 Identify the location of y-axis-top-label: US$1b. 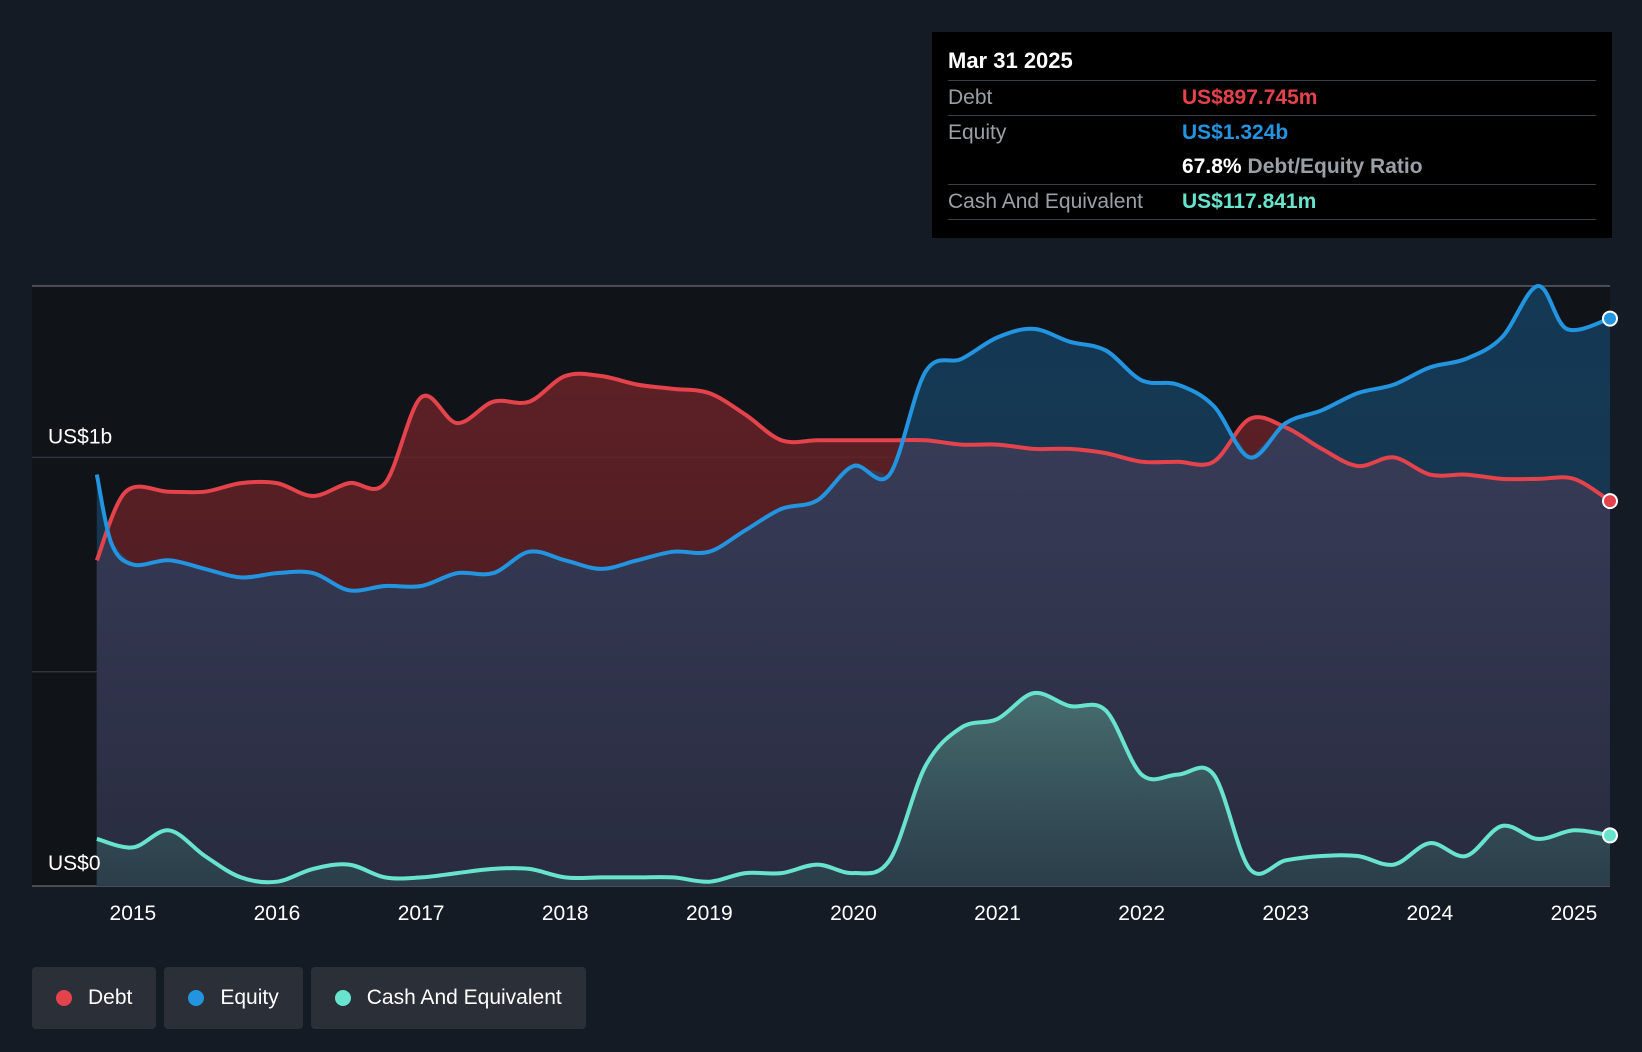
(80, 436).